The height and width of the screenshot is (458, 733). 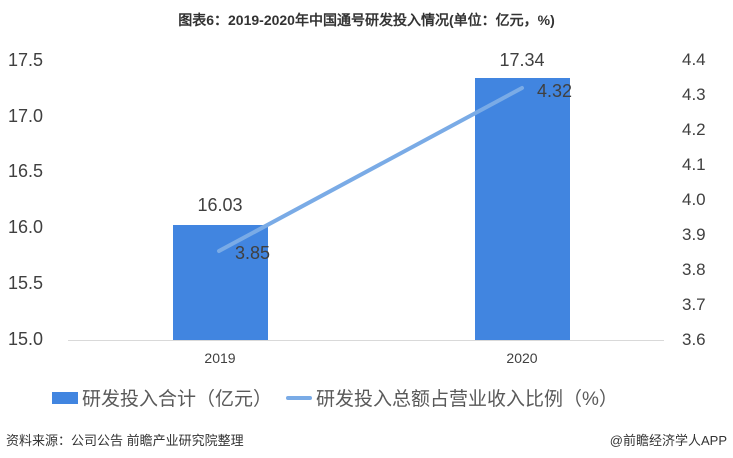 I want to click on y-right-tick: 3.6, so click(x=694, y=339).